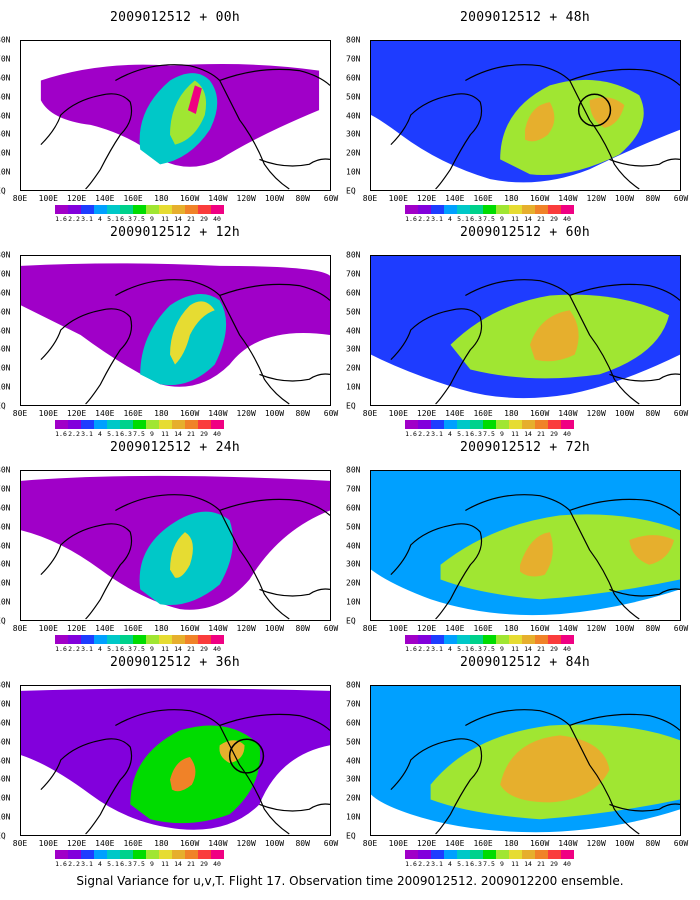 This screenshot has width=700, height=900. What do you see at coordinates (74, 434) in the screenshot?
I see `colorbar-tick-label: 2.2` at bounding box center [74, 434].